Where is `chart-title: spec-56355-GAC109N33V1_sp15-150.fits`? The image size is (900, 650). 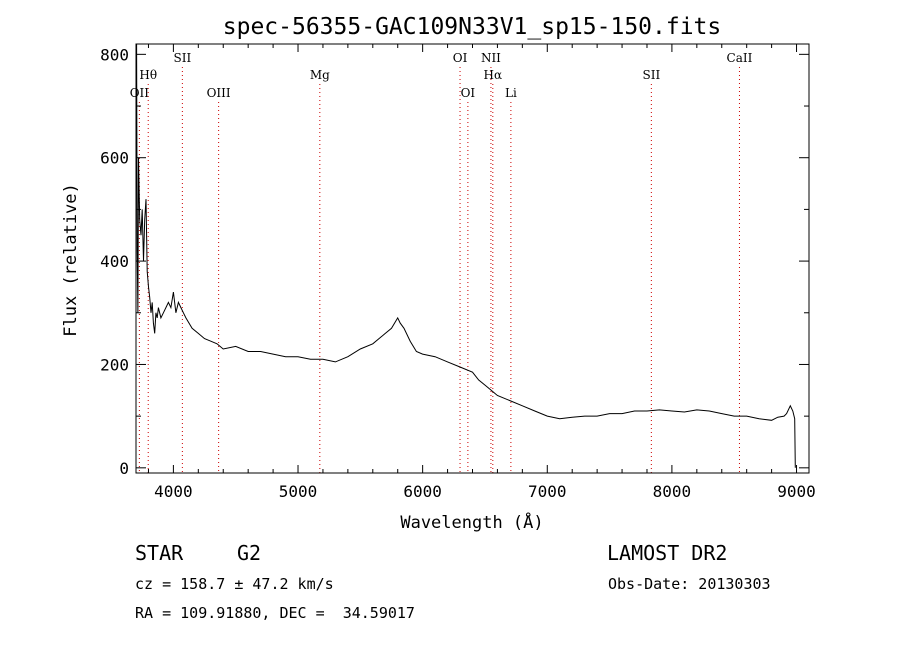 chart-title: spec-56355-GAC109N33V1_sp15-150.fits is located at coordinates (472, 27).